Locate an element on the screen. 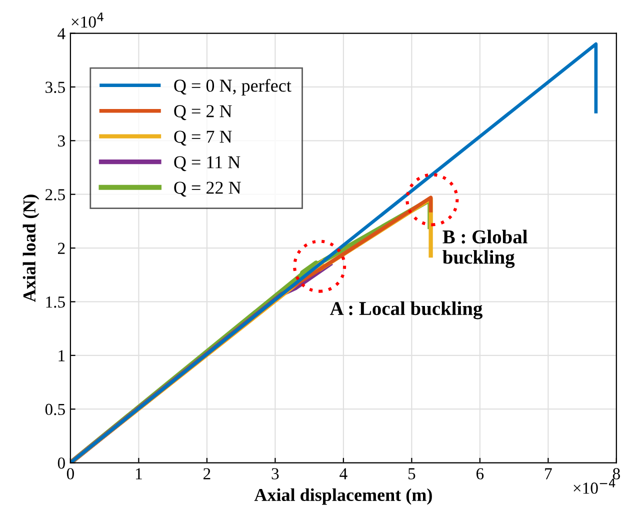 The image size is (629, 520). legend-label: Q = 22 N is located at coordinates (207, 189).